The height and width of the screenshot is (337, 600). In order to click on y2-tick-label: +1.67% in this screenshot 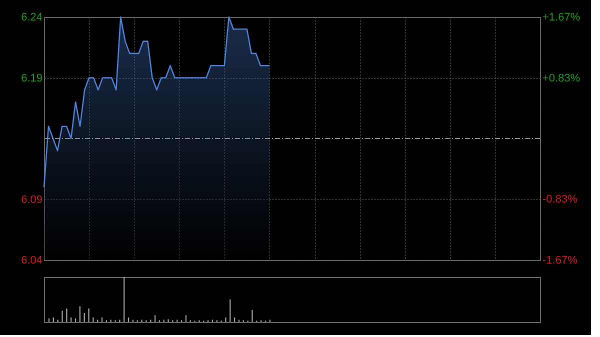, I will do `click(561, 18)`.